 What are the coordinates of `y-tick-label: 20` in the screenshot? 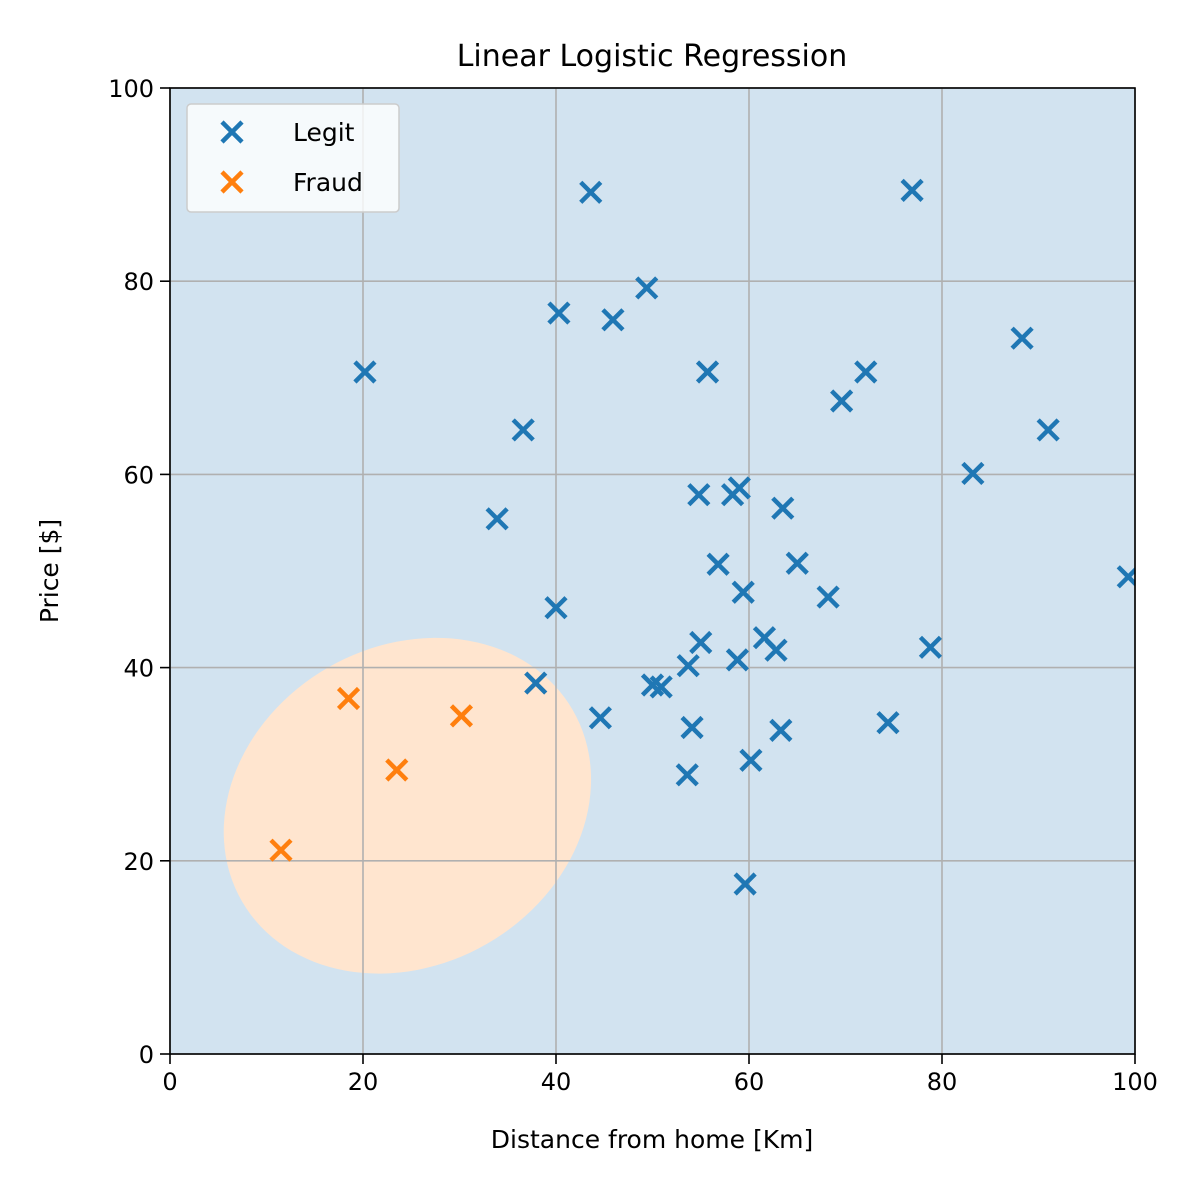 It's located at (138, 862).